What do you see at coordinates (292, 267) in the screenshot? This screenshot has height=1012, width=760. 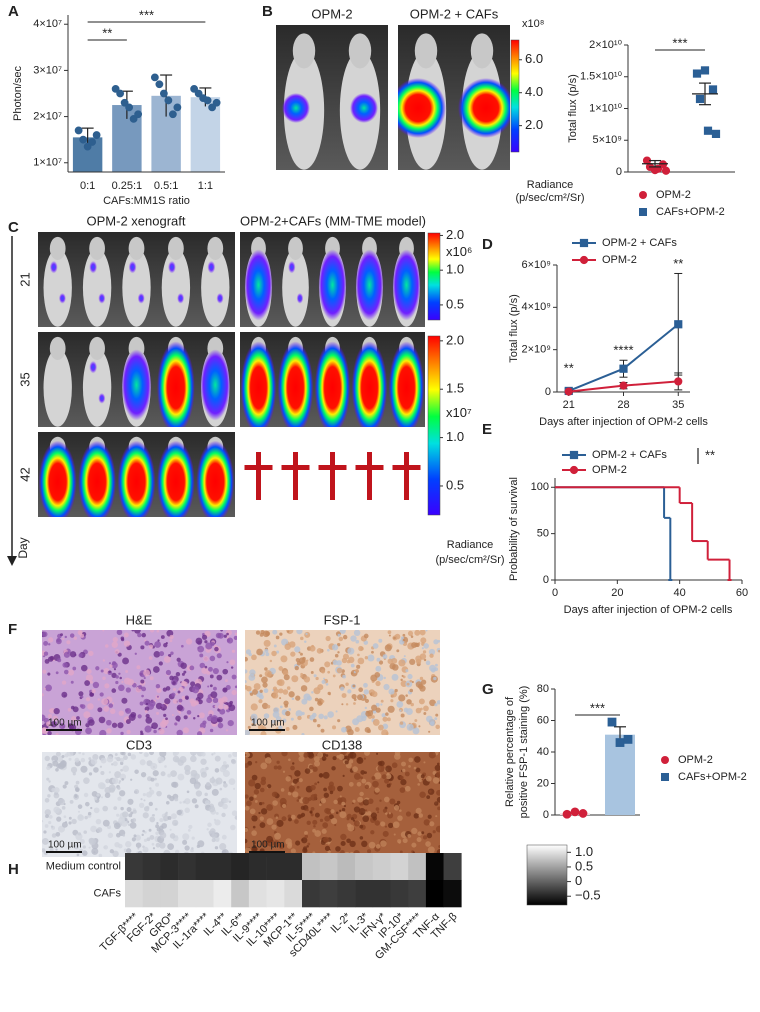 I see `signal` at bounding box center [292, 267].